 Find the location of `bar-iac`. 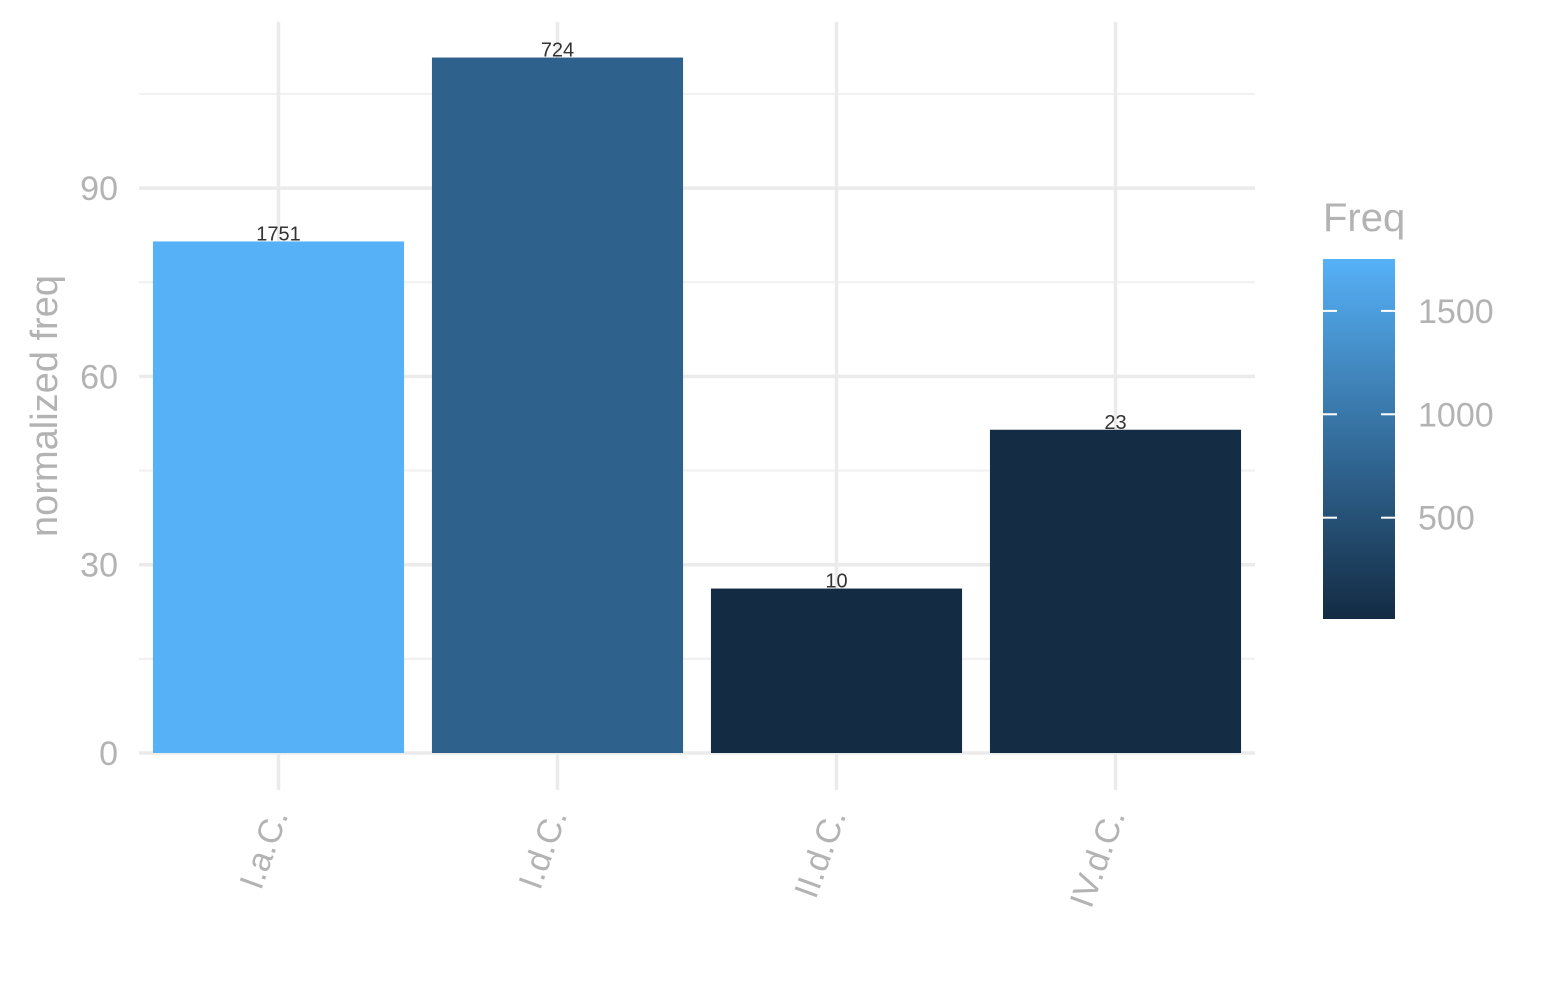

bar-iac is located at coordinates (278, 497).